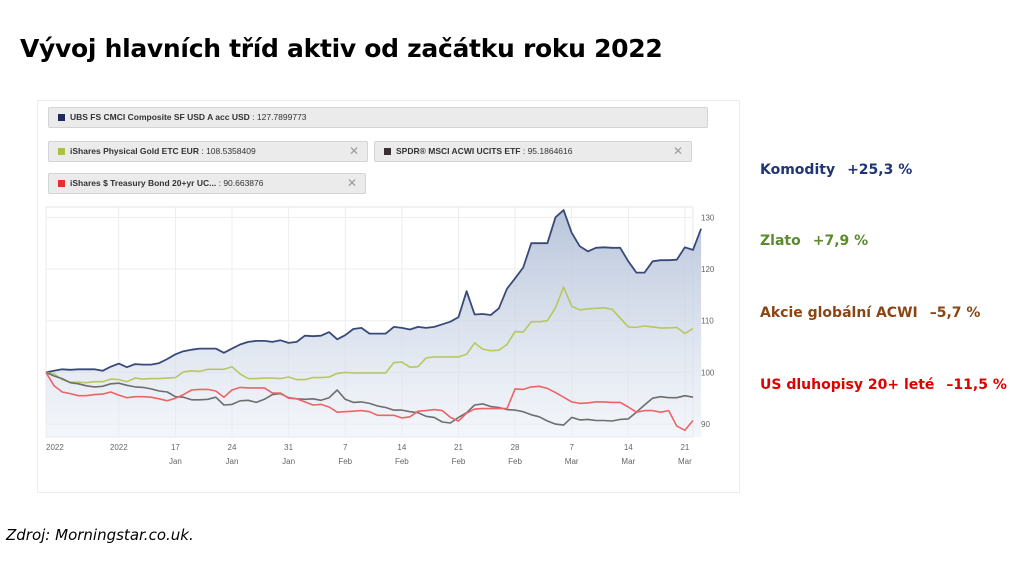 This screenshot has height=567, width=1024. Describe the element at coordinates (707, 321) in the screenshot. I see `y-tick-label: 110` at that location.